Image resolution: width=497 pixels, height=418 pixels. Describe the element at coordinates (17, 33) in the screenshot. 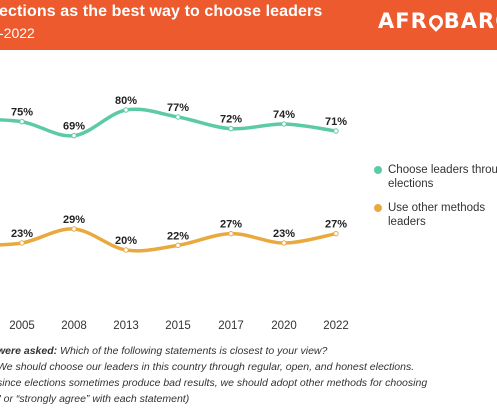

I see `chart-subtitle: -2022` at that location.